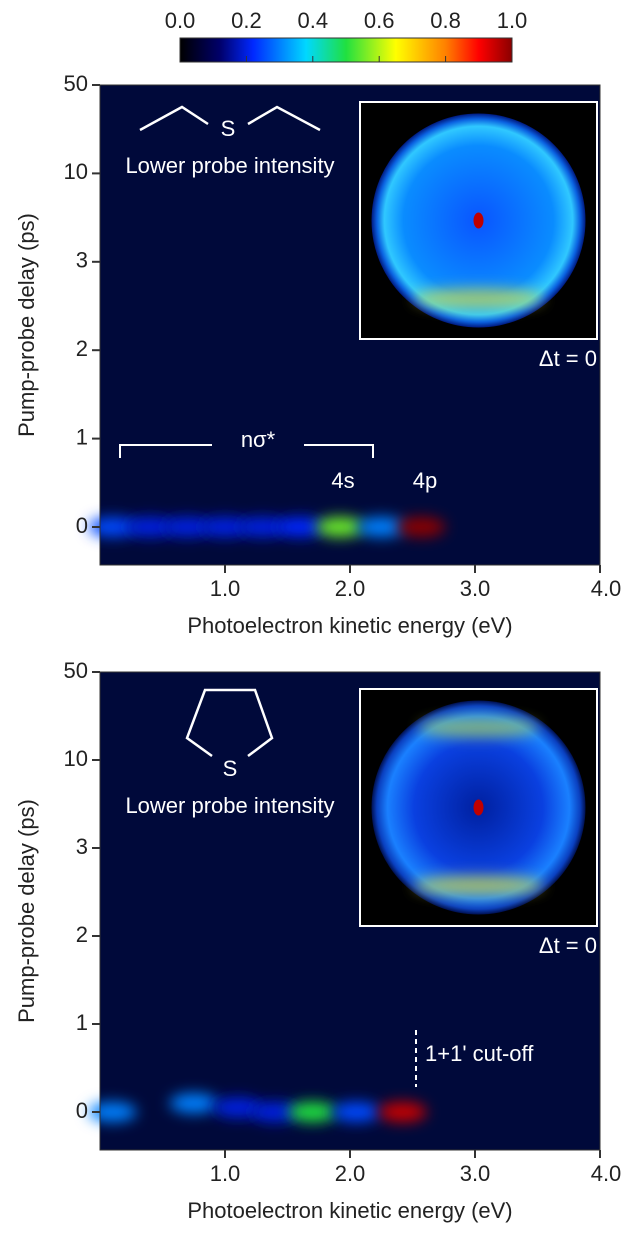  Describe the element at coordinates (342, 480) in the screenshot. I see `band-label: 4s` at that location.